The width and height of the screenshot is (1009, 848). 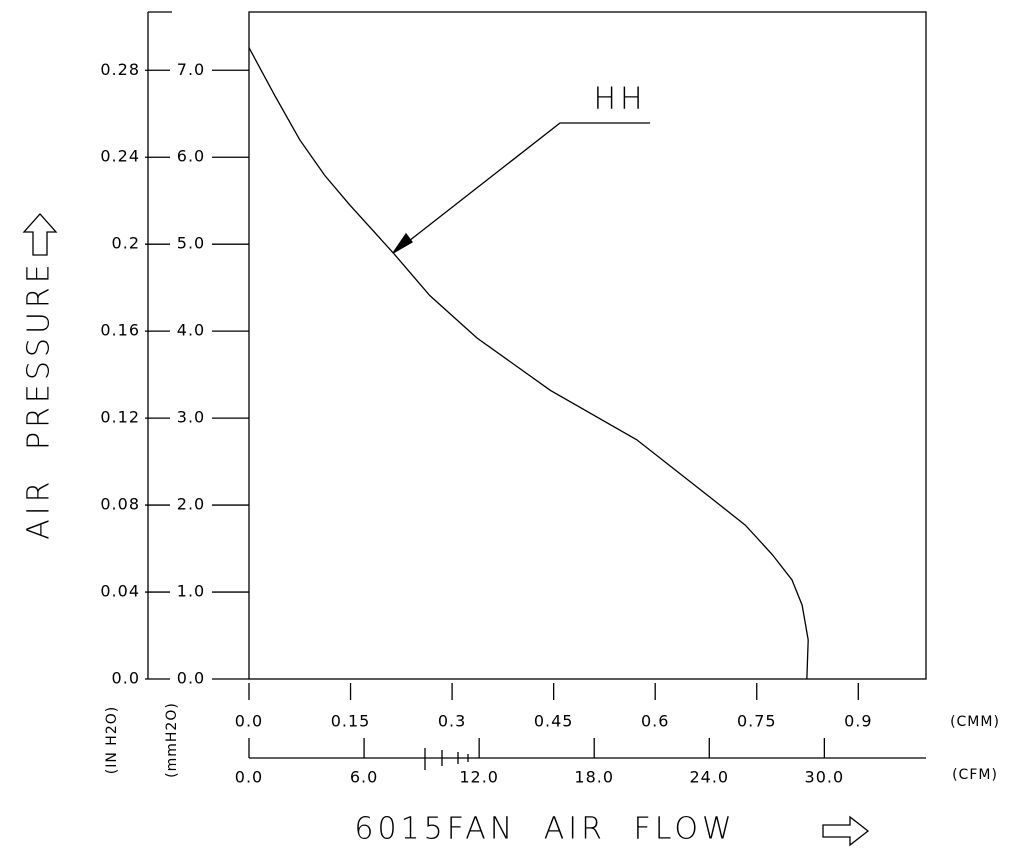 I want to click on y-tick-label: 6.0, so click(x=191, y=156).